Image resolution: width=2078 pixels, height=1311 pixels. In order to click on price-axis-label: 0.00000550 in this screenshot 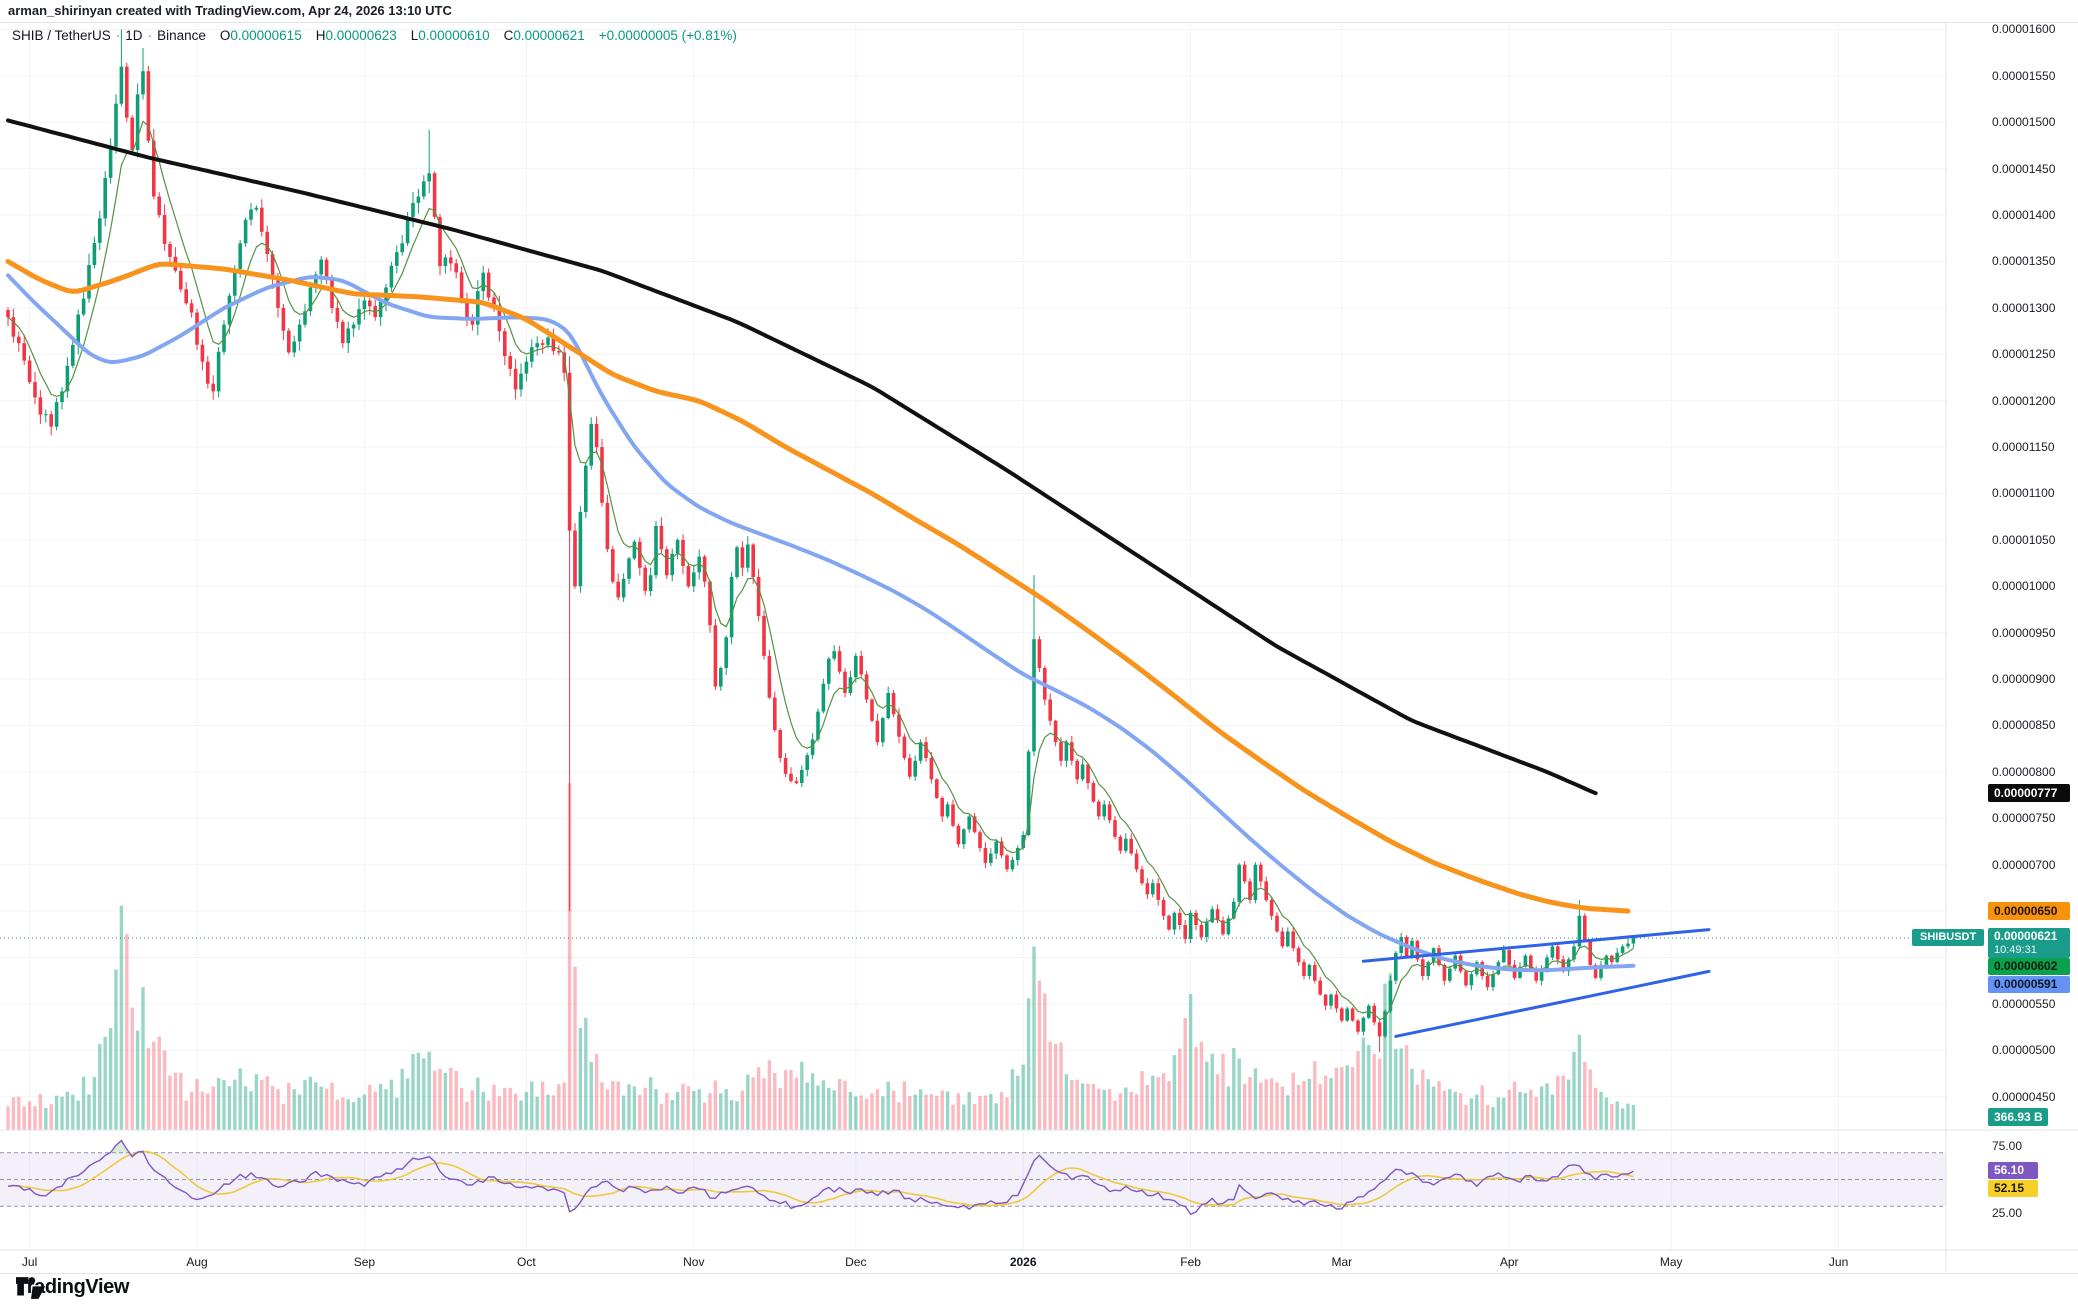, I will do `click(2024, 1003)`.